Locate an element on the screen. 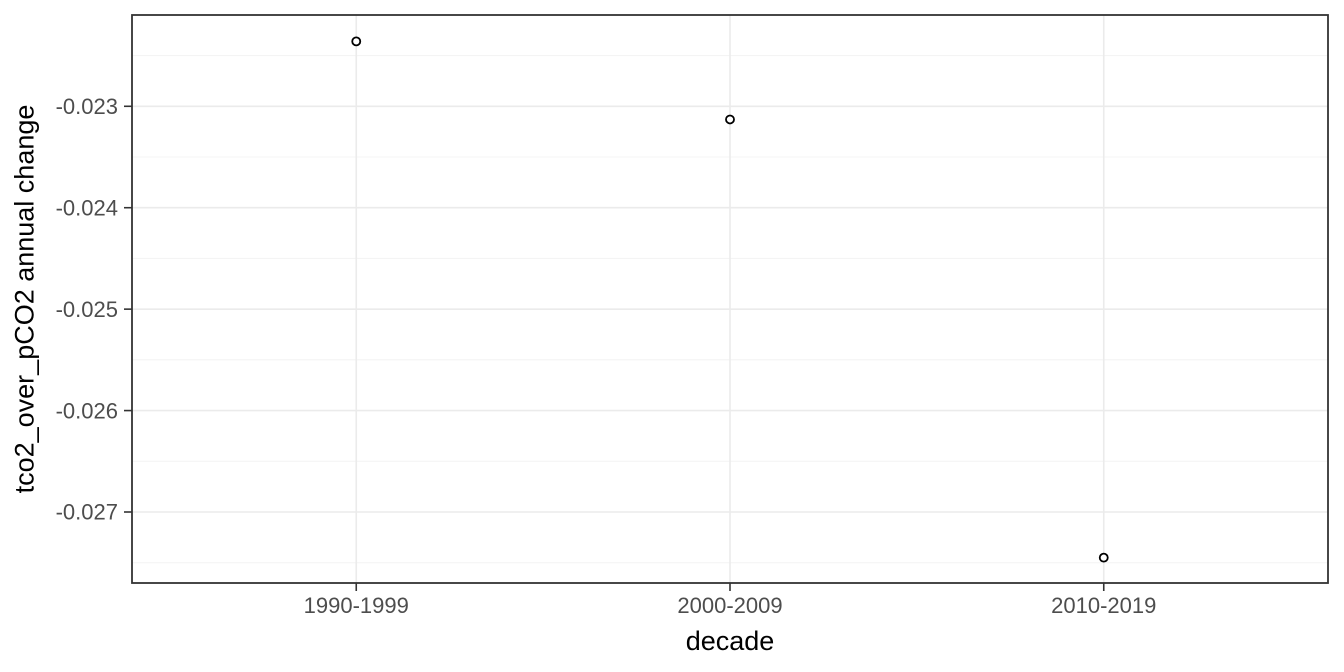 The height and width of the screenshot is (672, 1344). y-tick-label: -0.024 is located at coordinates (87, 207).